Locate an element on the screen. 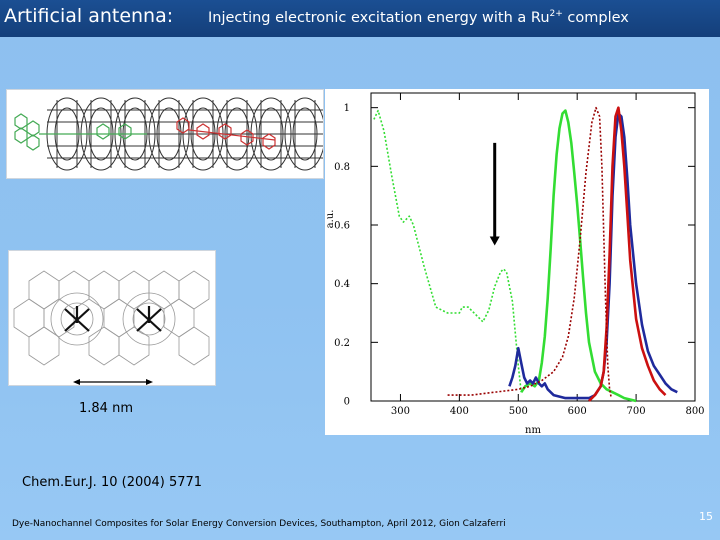 Image resolution: width=720 pixels, height=540 pixels. zeolite-framework-image is located at coordinates (112, 318).